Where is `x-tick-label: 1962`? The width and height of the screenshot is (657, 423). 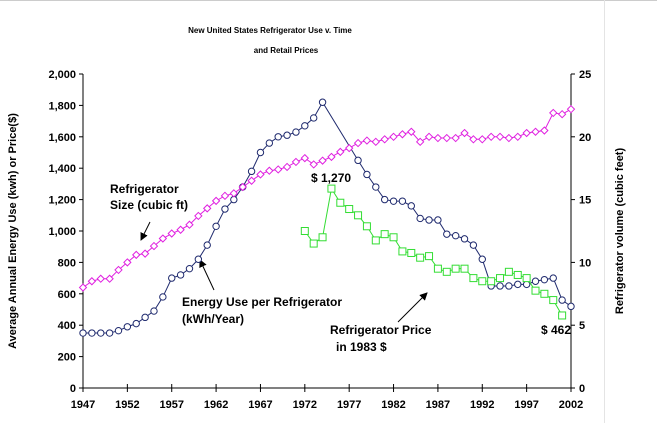
x-tick-label: 1962 is located at coordinates (216, 405).